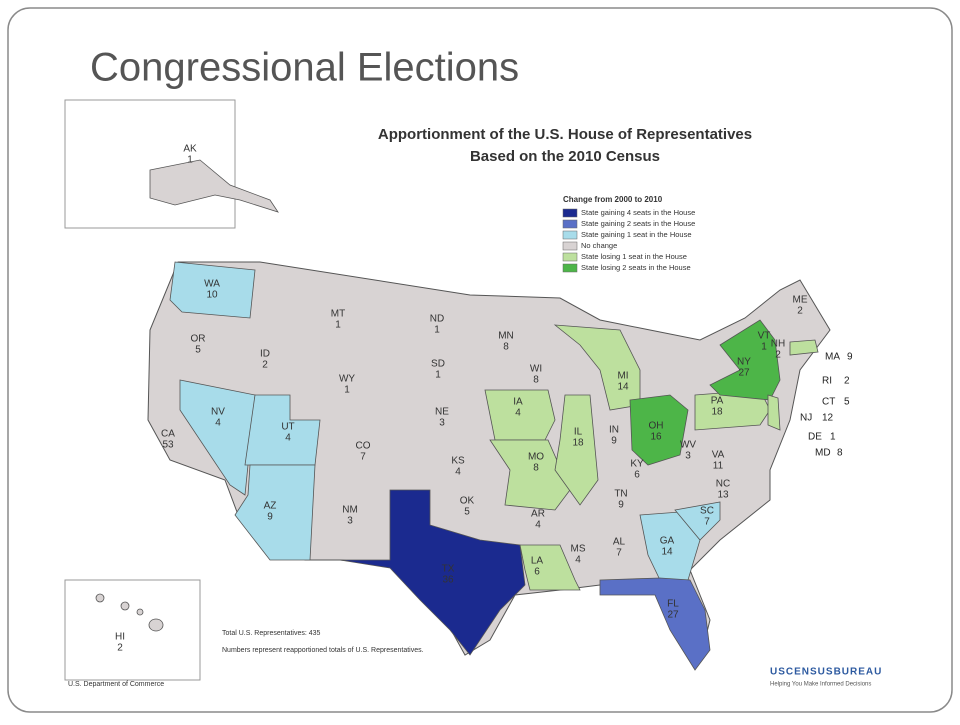  I want to click on state-abbr: CO, so click(363, 446).